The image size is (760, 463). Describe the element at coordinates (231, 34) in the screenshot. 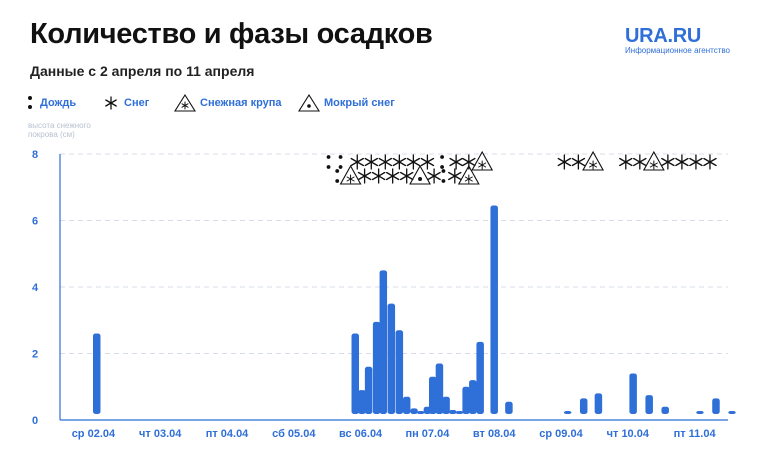

I see `chart-title: Количество и фазы осадков` at that location.